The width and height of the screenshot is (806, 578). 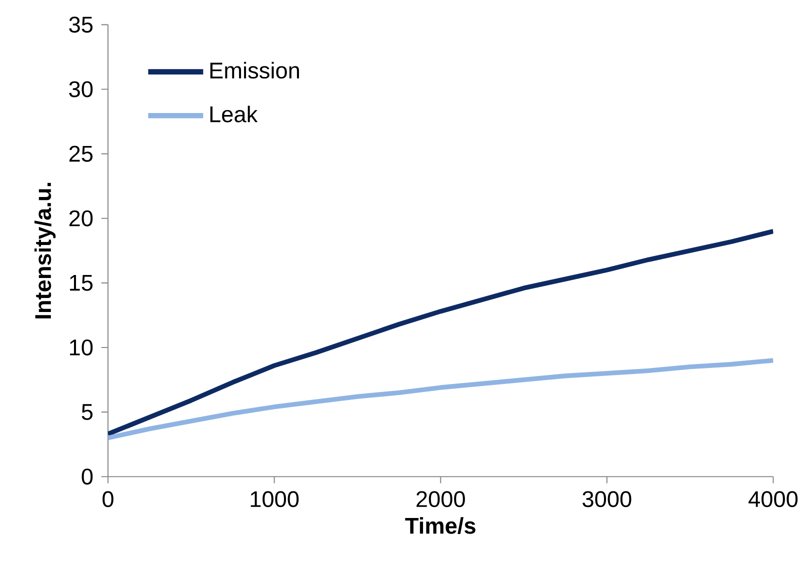 What do you see at coordinates (607, 499) in the screenshot?
I see `x-tick-label: 3000` at bounding box center [607, 499].